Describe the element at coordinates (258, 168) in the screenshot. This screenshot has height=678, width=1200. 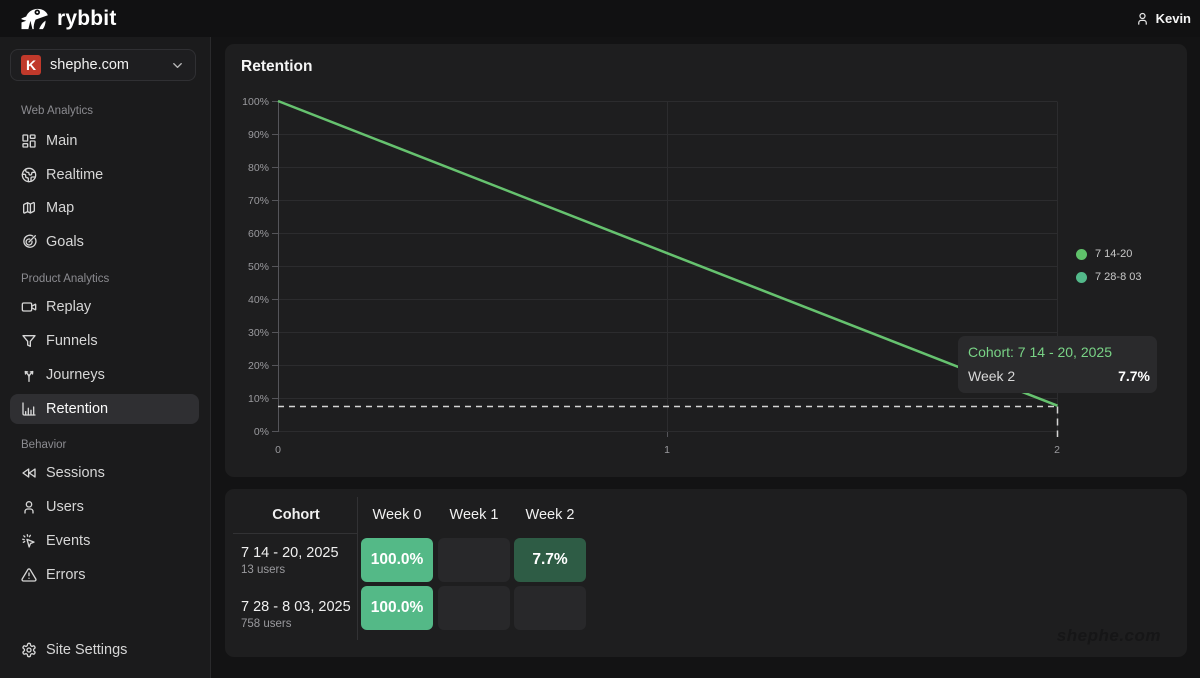
I see `svg-text: 80%` at that location.